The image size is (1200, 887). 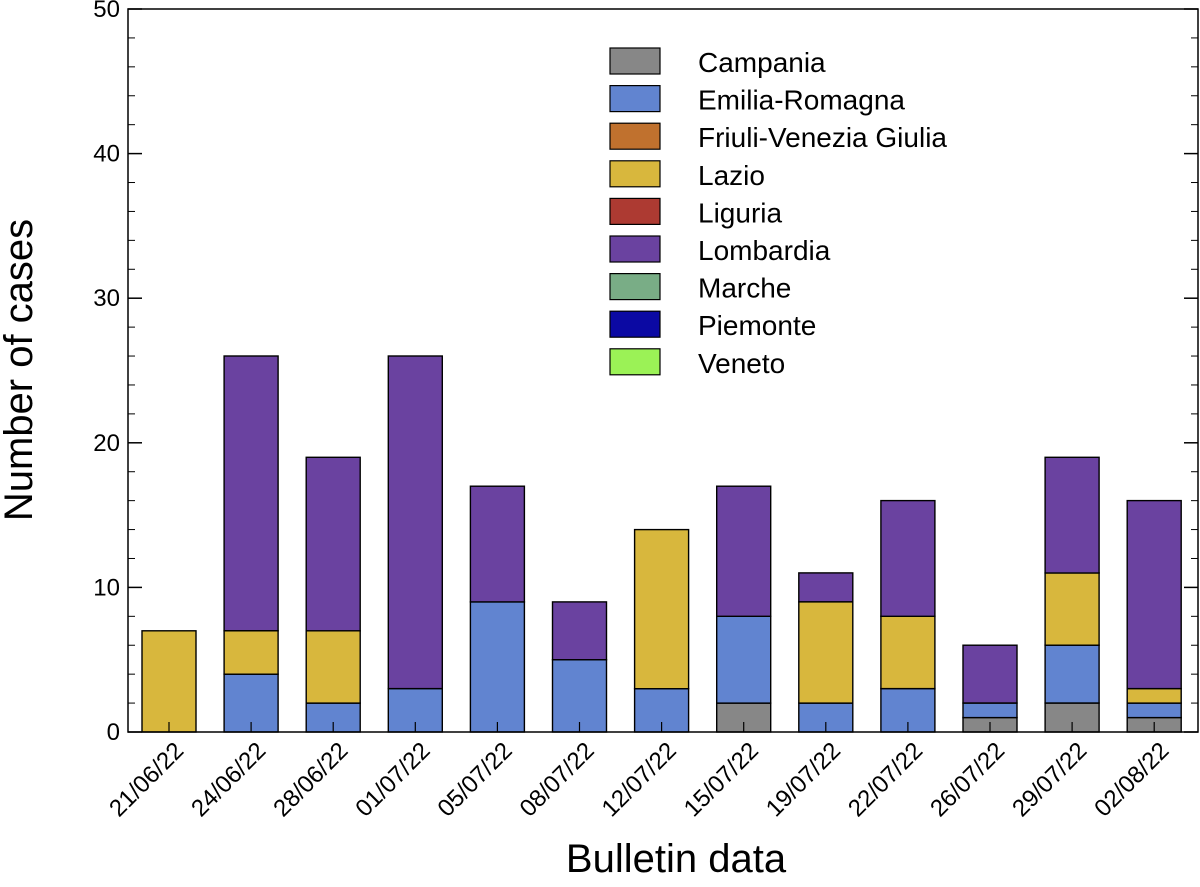 I want to click on legend-label: Veneto, so click(x=741, y=363).